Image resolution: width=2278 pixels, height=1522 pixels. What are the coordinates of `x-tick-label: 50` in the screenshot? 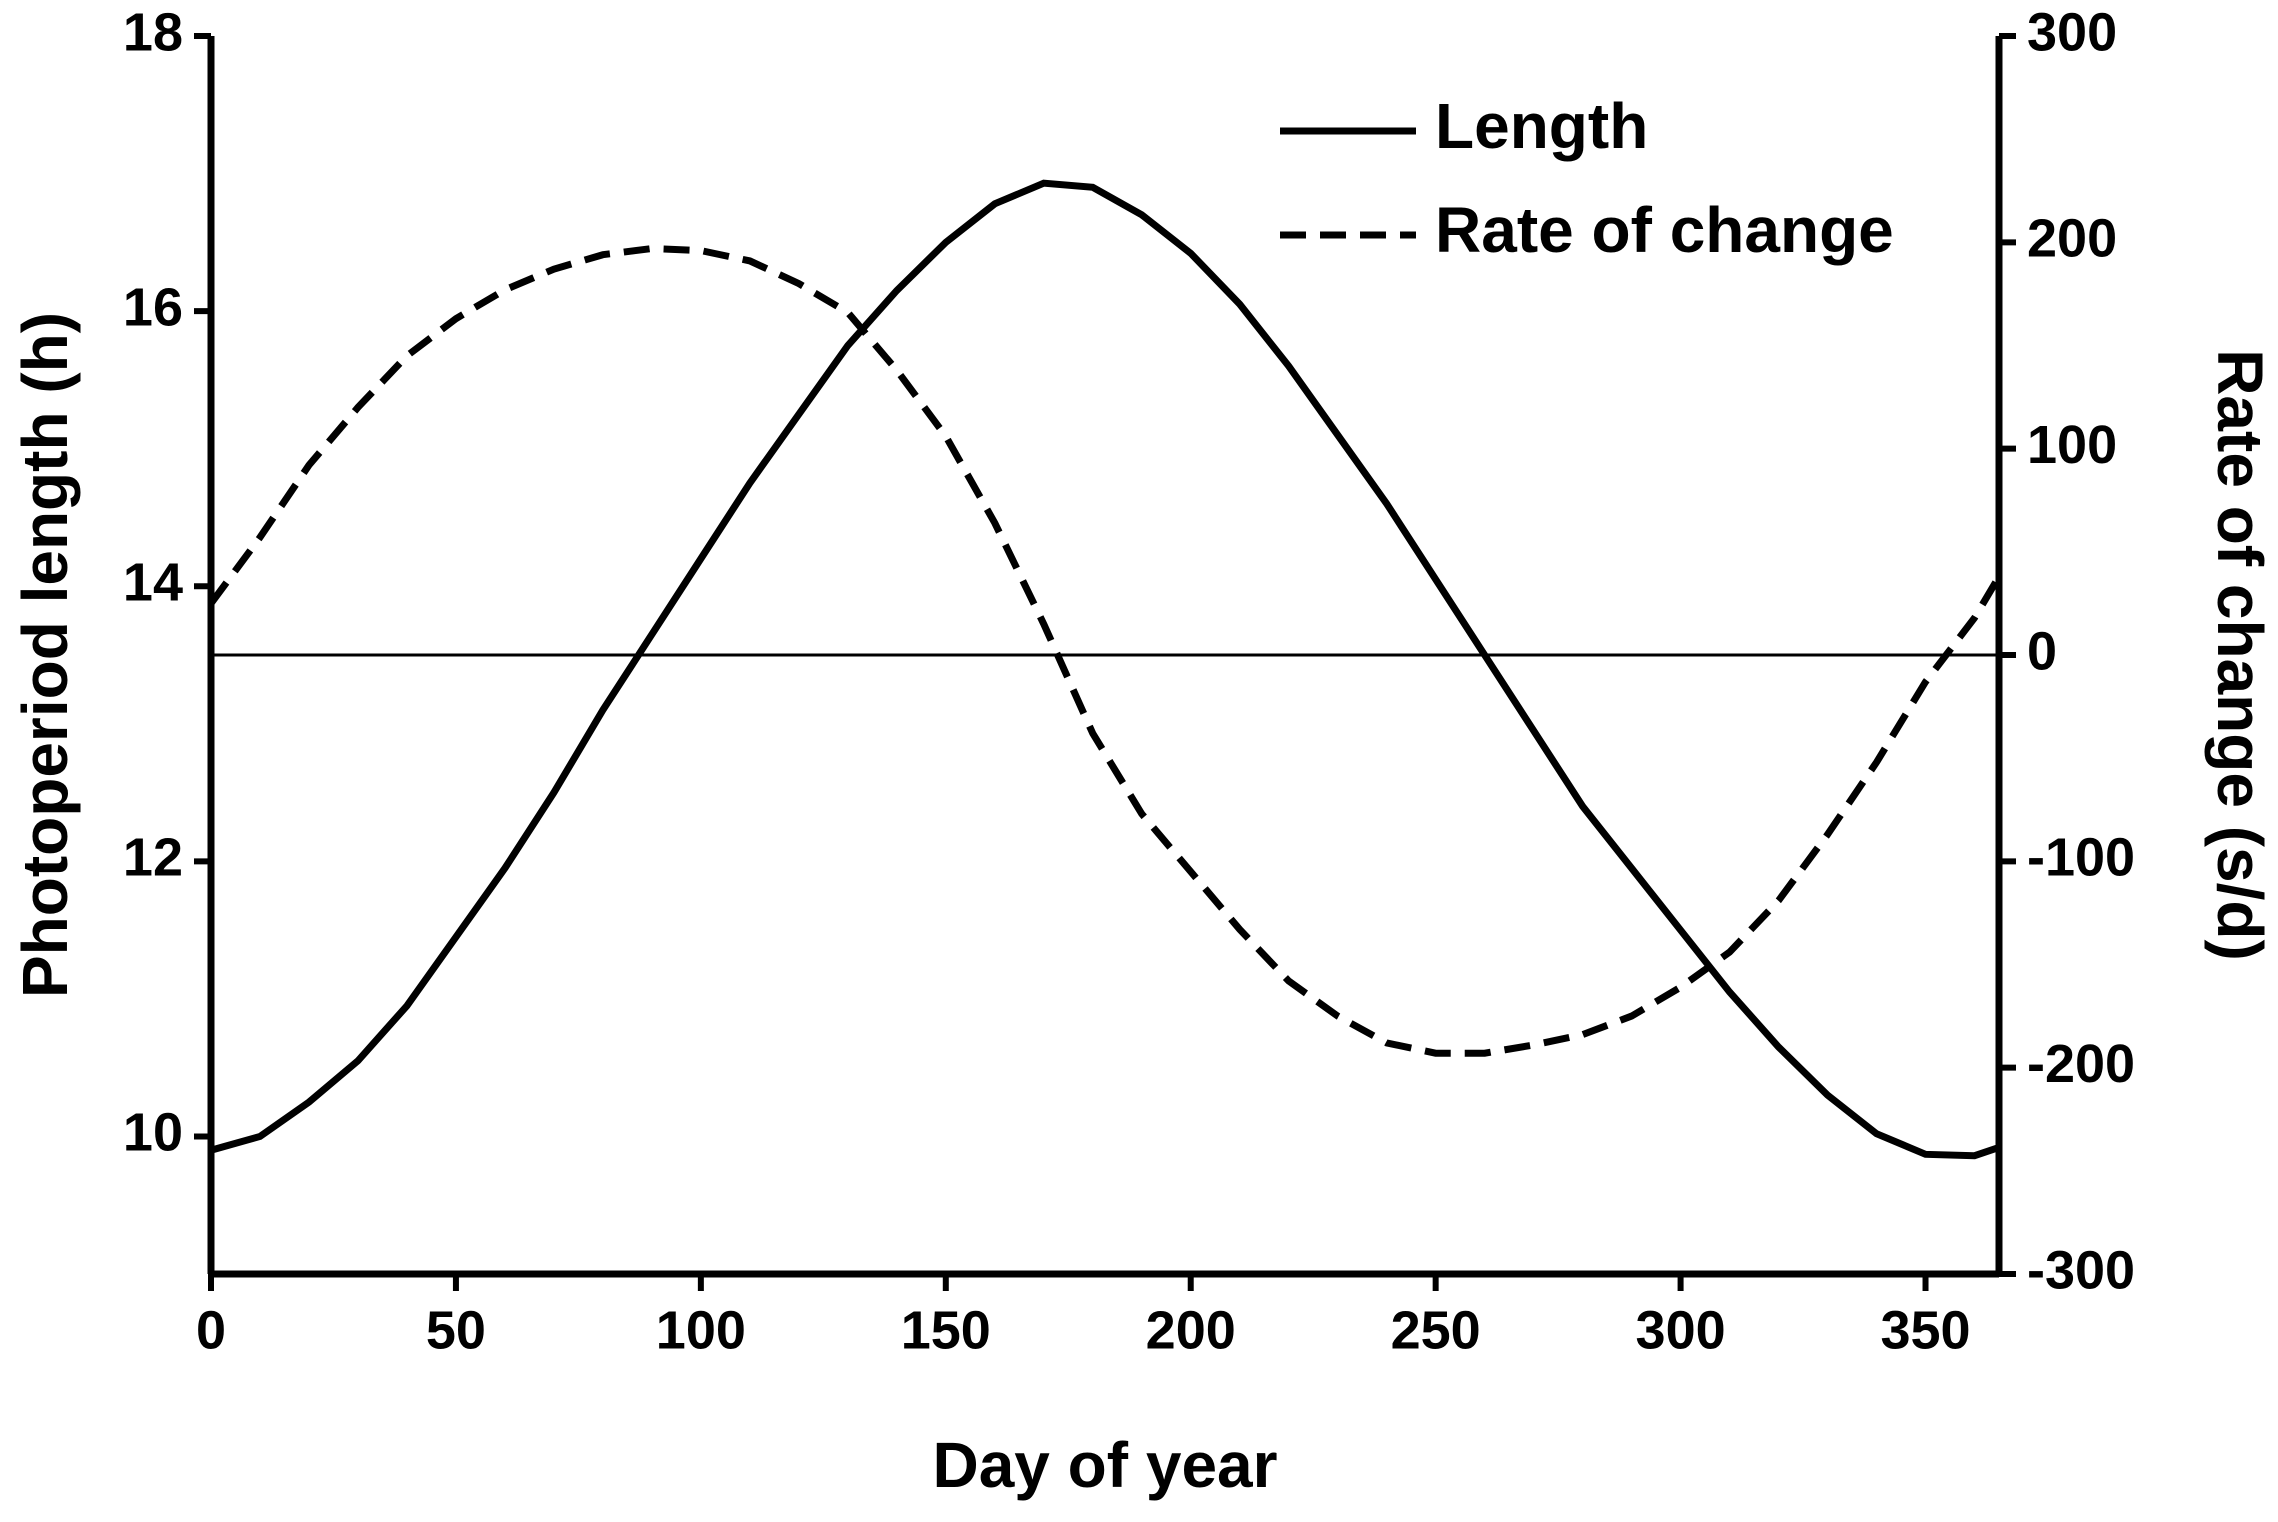 It's located at (456, 1330).